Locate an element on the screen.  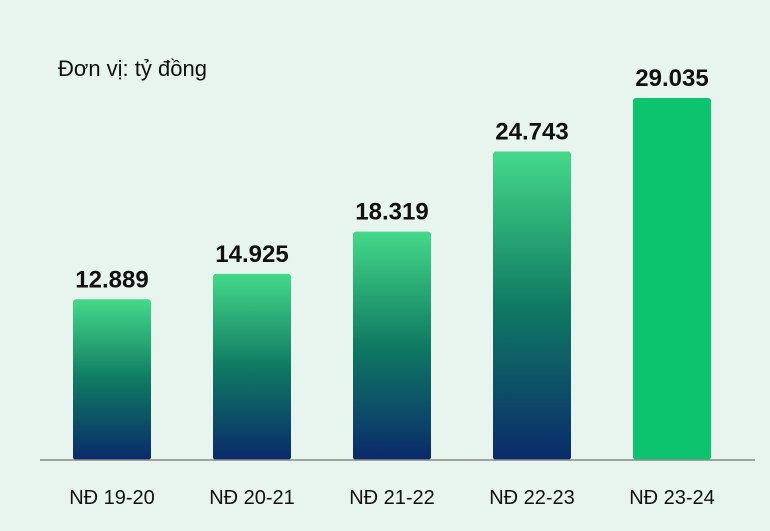
x-tick-label: NĐ 21-22 is located at coordinates (392, 498).